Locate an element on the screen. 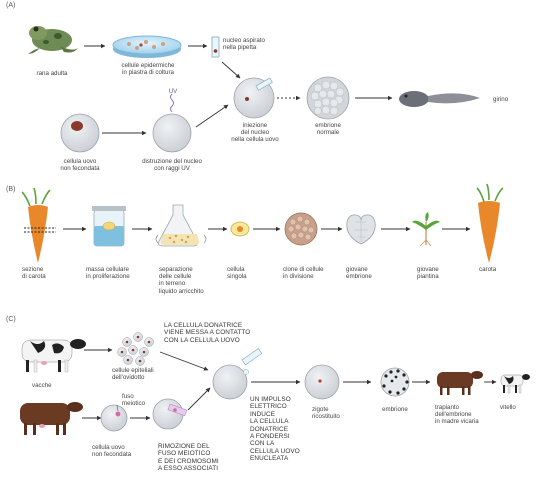 This screenshot has width=550, height=481. epithelial-cells is located at coordinates (135, 349).